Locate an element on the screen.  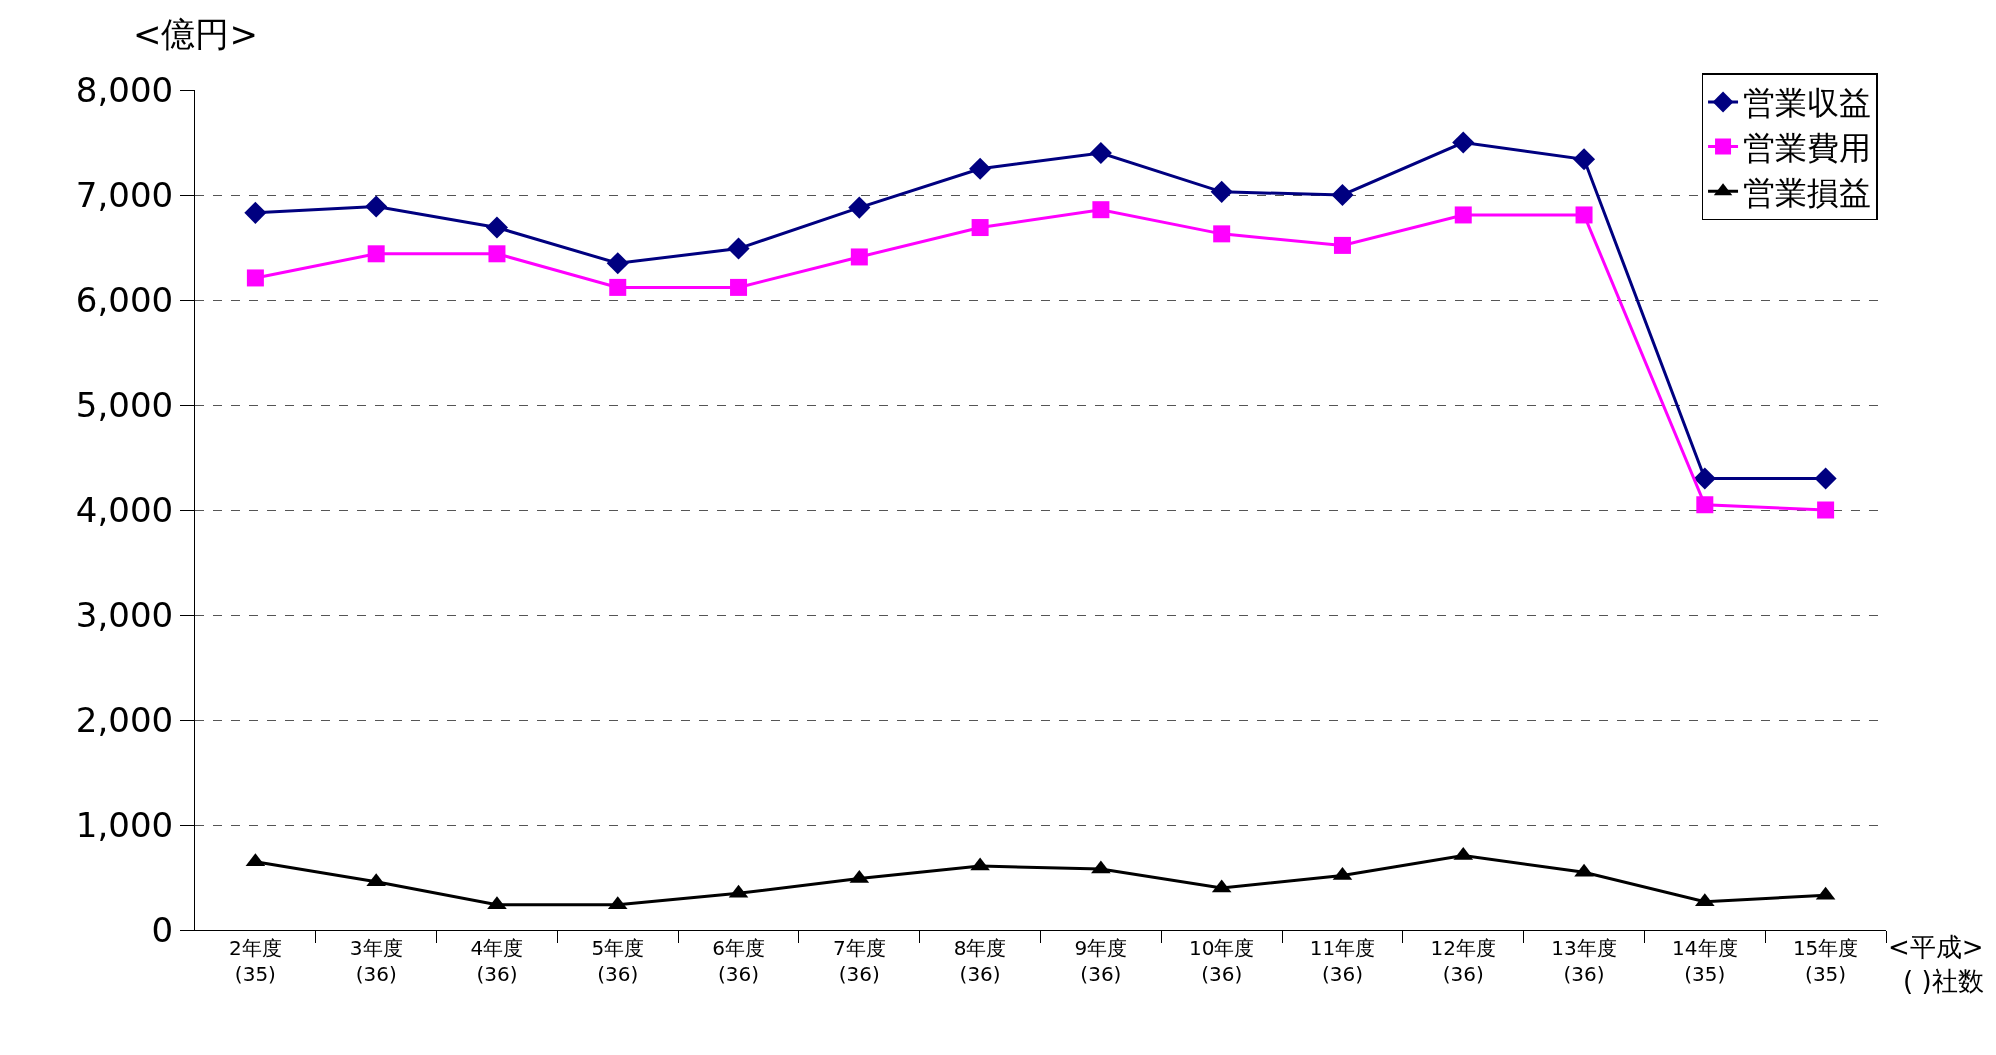
x-tick-label: 12年度 (36) is located at coordinates (1463, 961).